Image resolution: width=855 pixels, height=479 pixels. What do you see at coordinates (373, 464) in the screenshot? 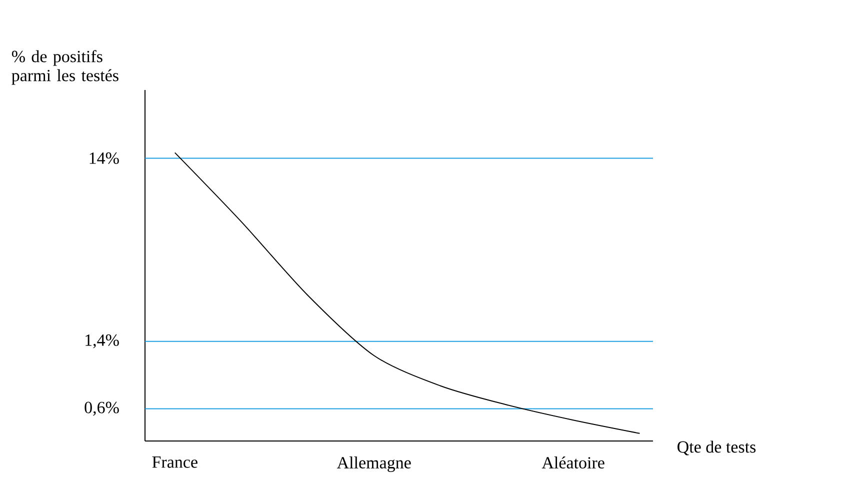
I see `x-tick-label: Allemagne` at bounding box center [373, 464].